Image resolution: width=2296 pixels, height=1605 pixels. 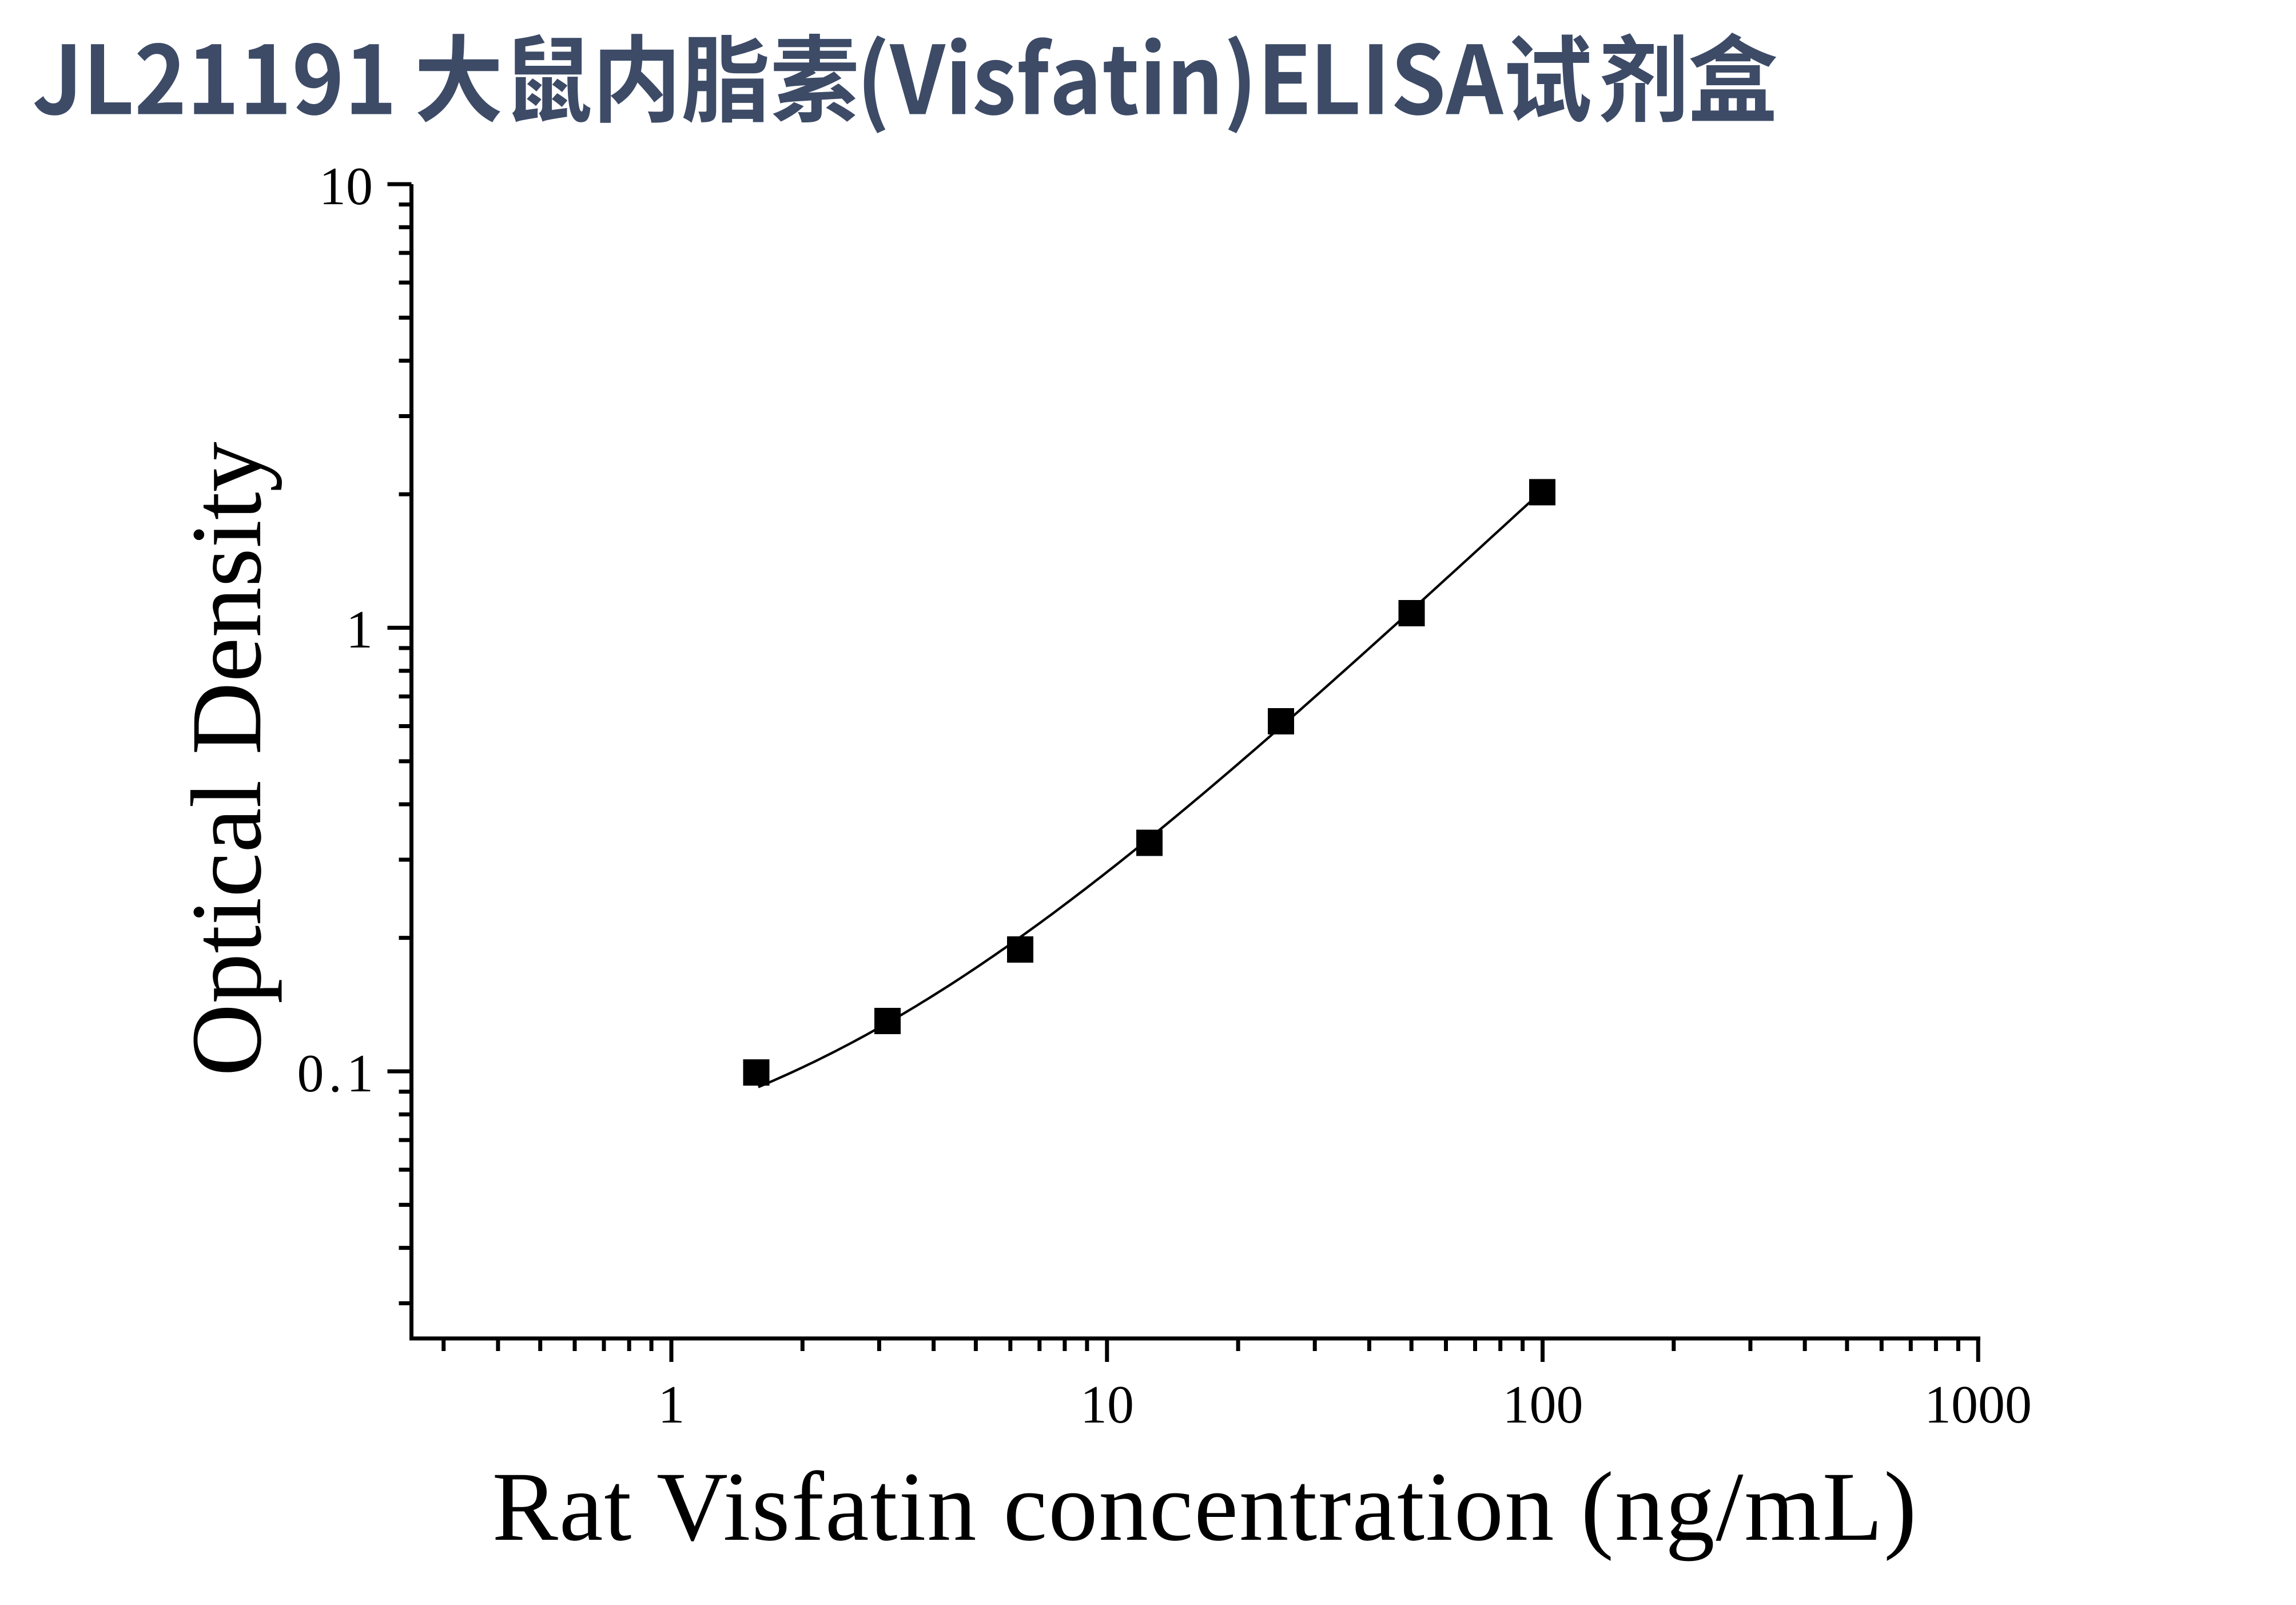 I want to click on svg-text: 0.1, so click(x=338, y=1073).